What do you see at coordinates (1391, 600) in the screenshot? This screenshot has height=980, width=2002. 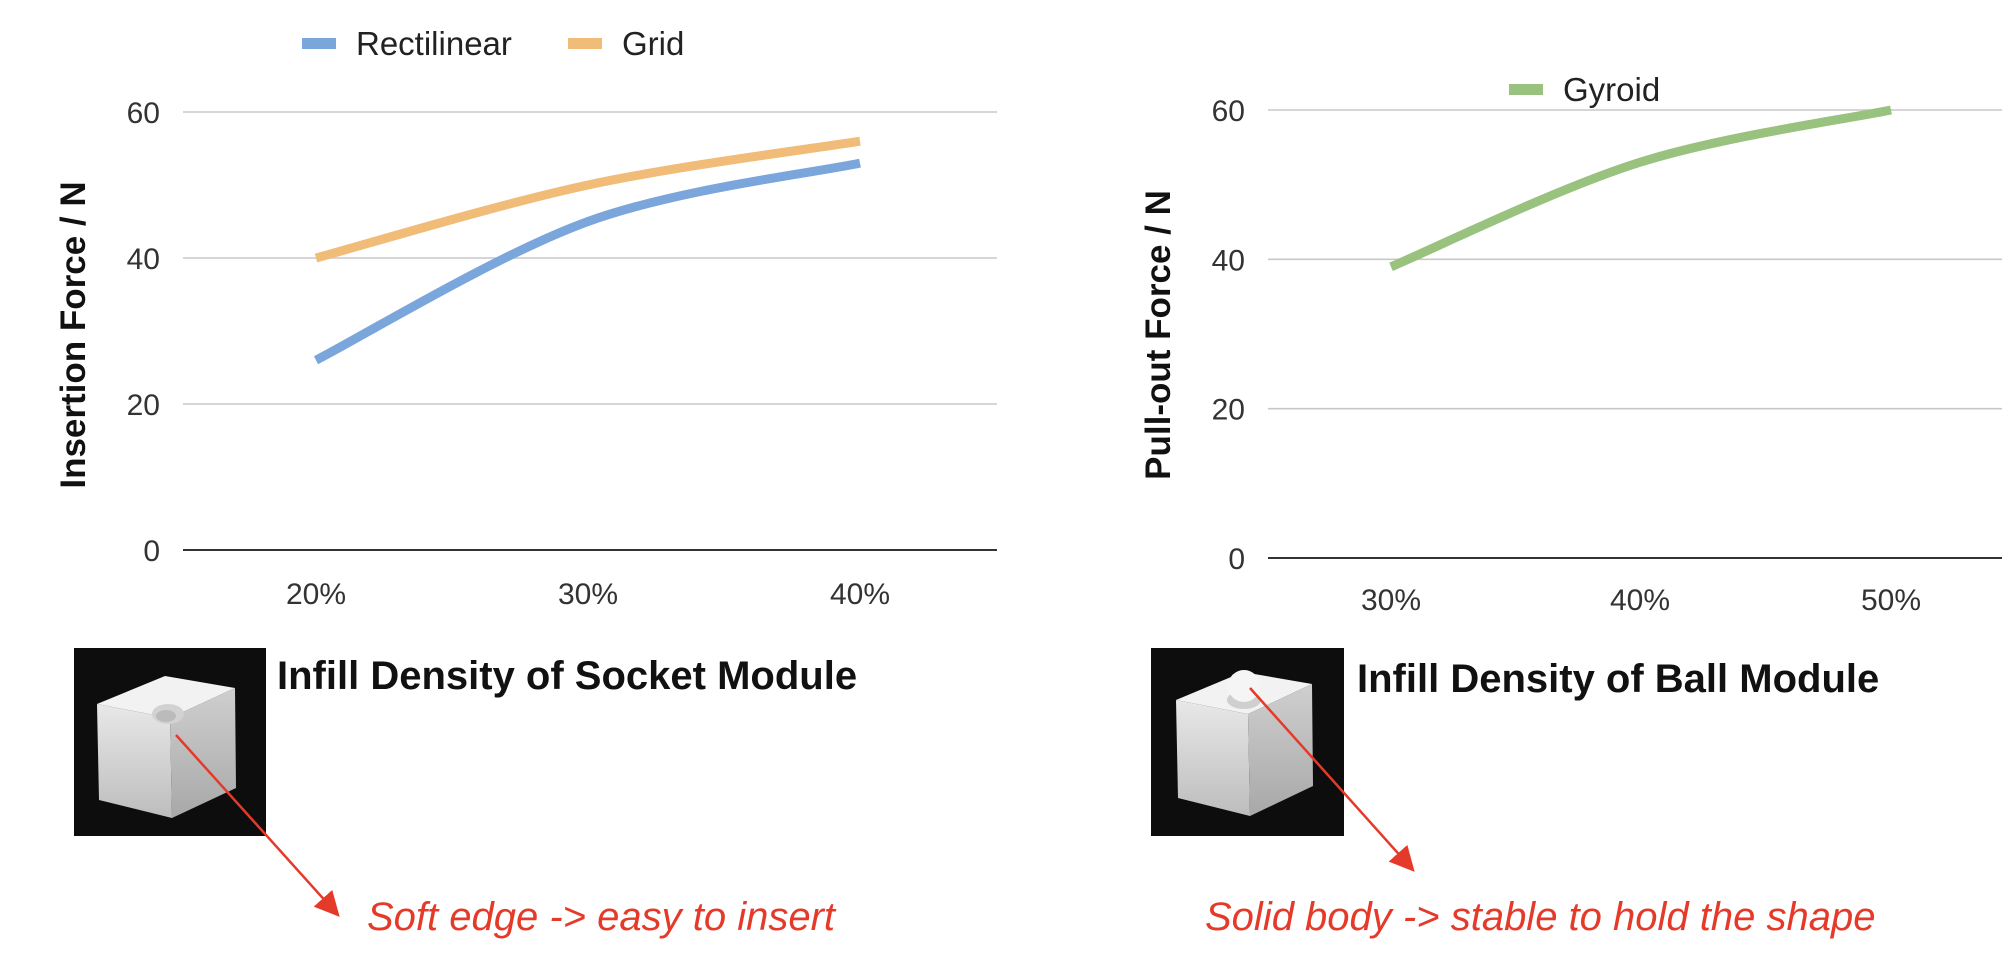 I see `ball-x-tick-label: 30%` at bounding box center [1391, 600].